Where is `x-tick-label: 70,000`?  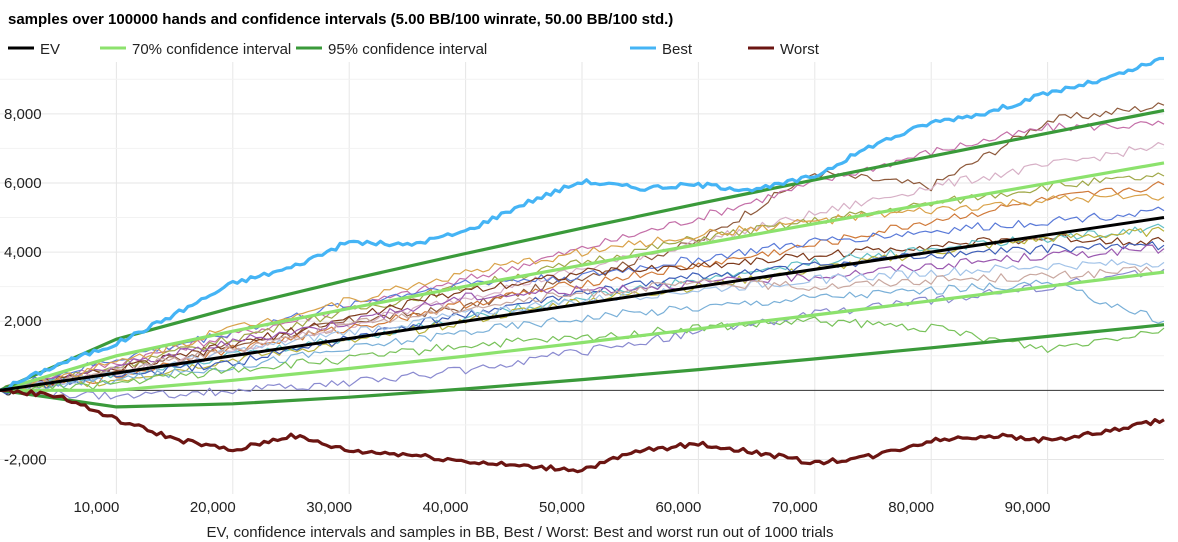 x-tick-label: 70,000 is located at coordinates (795, 507).